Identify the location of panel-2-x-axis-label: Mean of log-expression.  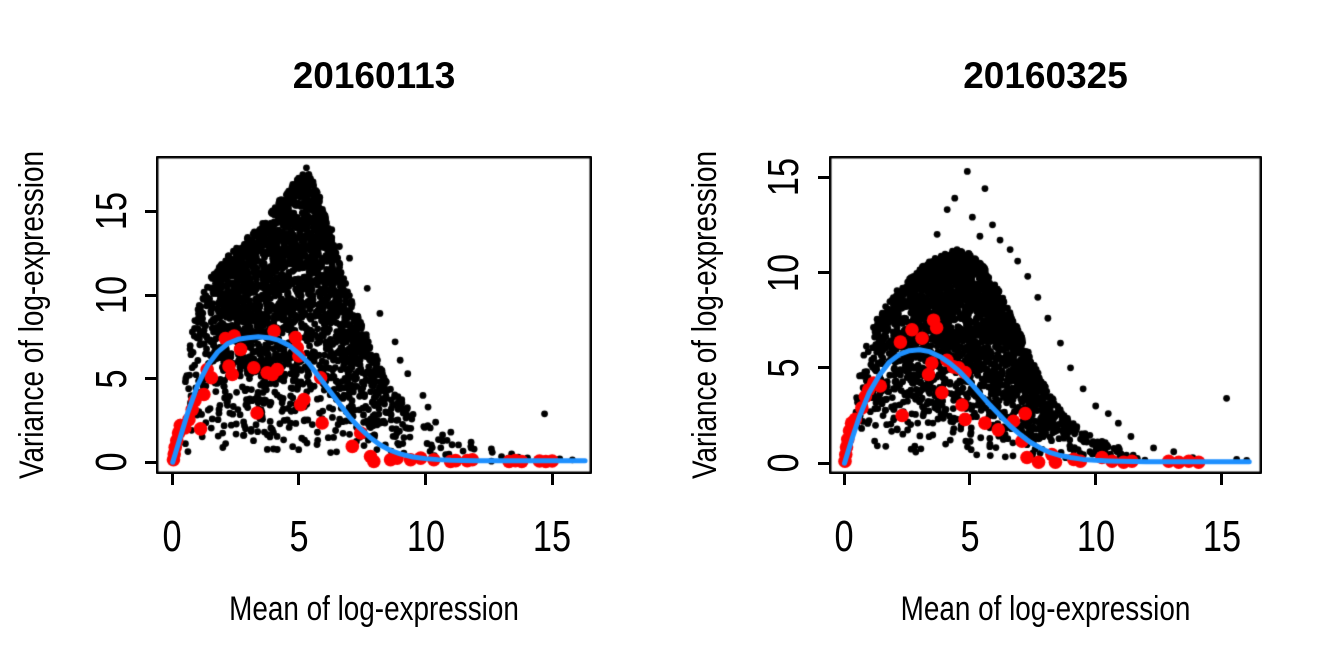
(1045, 609).